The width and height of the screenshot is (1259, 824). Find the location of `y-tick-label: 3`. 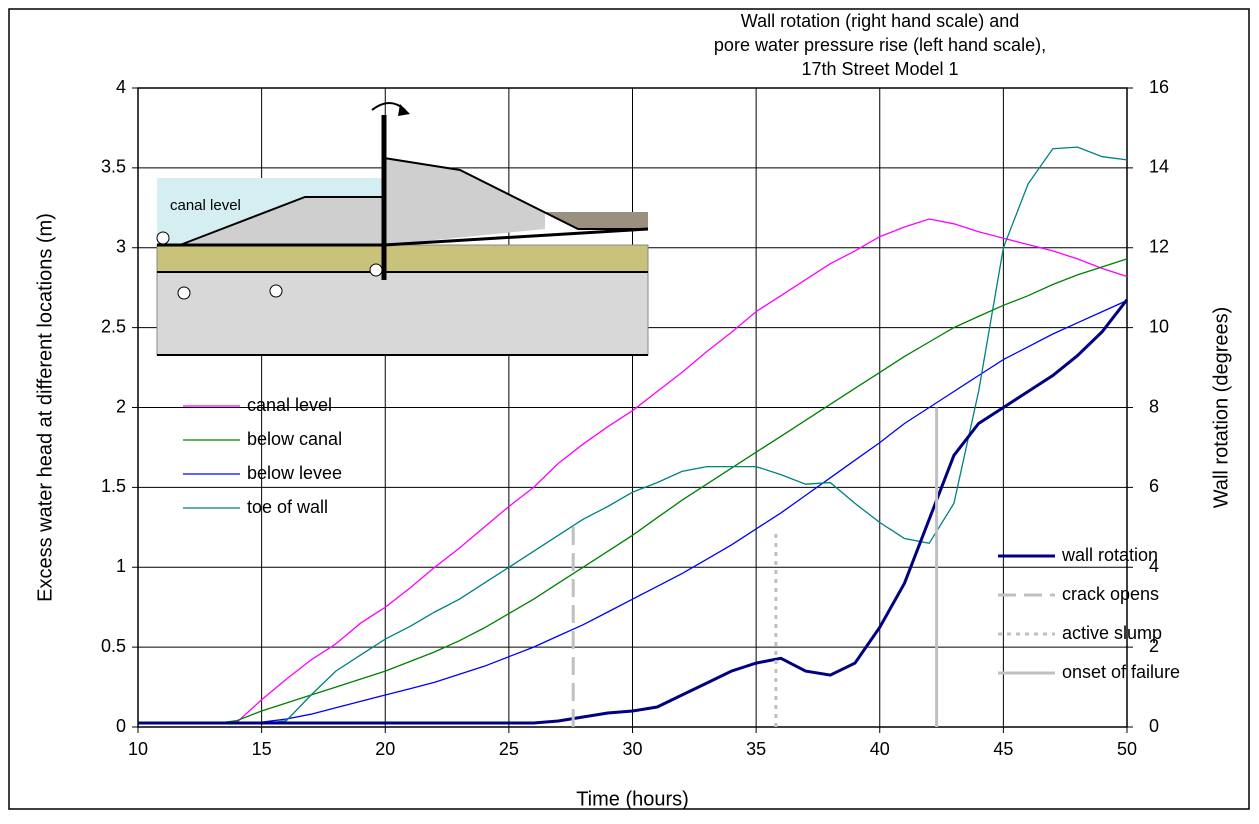

y-tick-label: 3 is located at coordinates (121, 247).